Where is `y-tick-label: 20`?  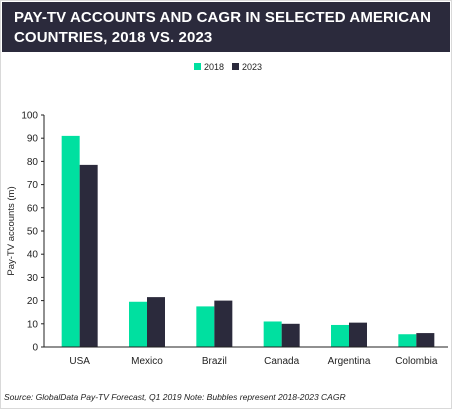 y-tick-label: 20 is located at coordinates (33, 301).